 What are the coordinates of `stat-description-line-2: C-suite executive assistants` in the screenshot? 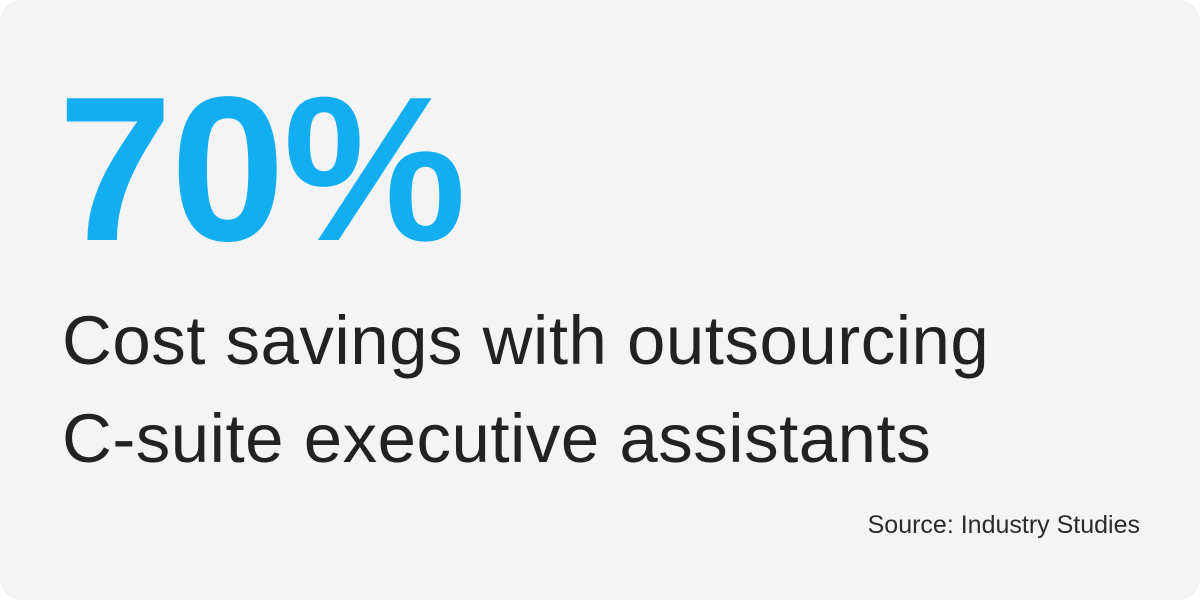 It's located at (497, 438).